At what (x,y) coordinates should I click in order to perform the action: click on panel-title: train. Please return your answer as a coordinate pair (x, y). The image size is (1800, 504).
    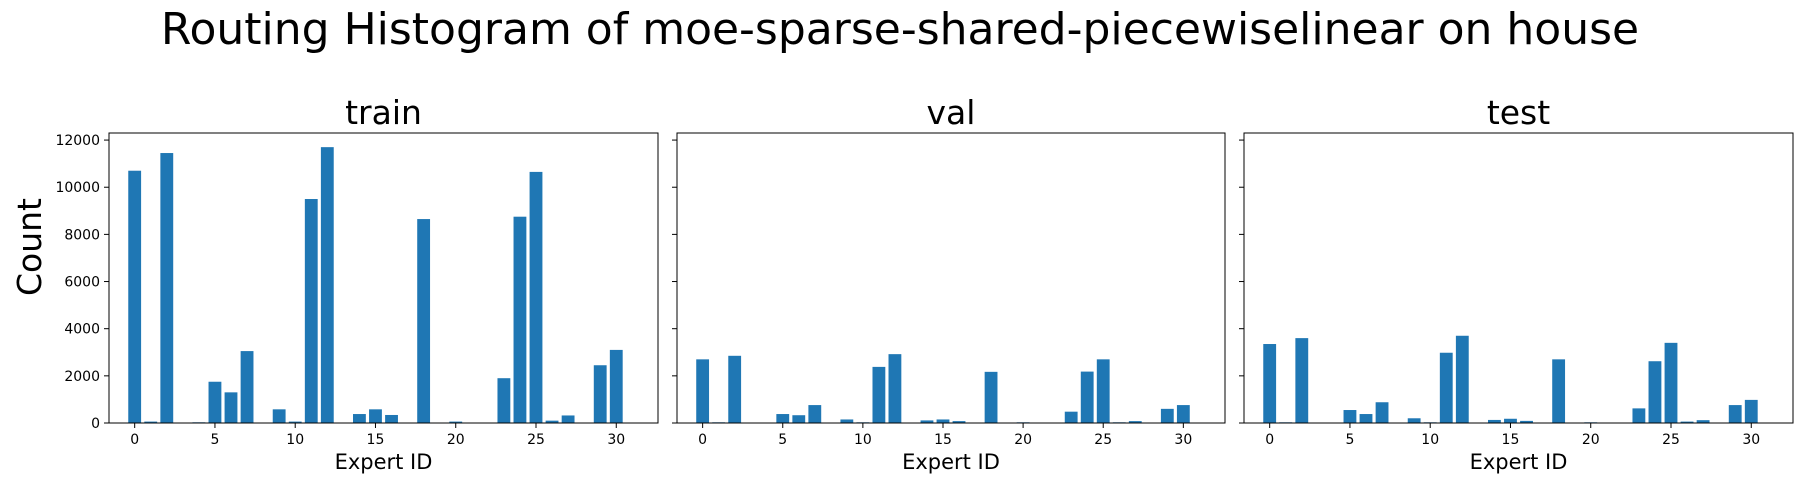
    Looking at the image, I should click on (383, 112).